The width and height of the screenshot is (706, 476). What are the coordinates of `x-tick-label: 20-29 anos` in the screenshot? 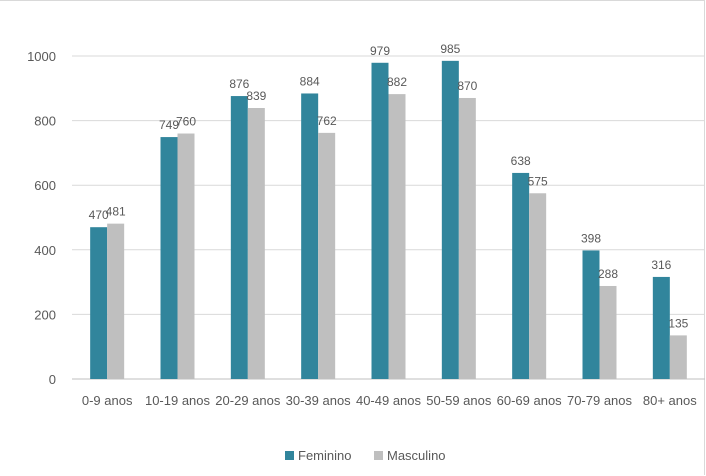 It's located at (248, 400).